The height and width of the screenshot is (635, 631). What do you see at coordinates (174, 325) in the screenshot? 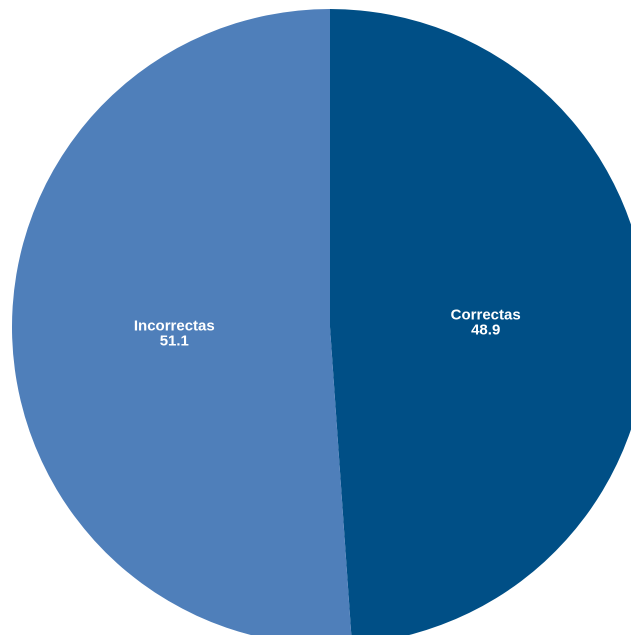
I see `pie-label-category-incorrectas: Incorrectas` at bounding box center [174, 325].